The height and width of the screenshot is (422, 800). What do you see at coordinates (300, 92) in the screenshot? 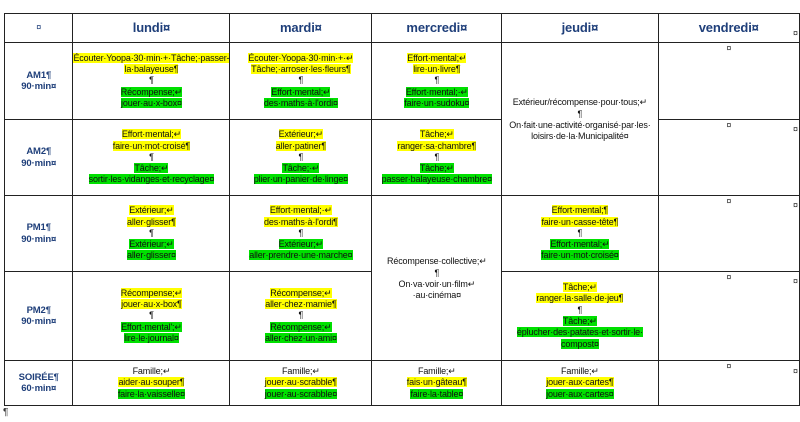
I see `cell-line: Effort·mental;↵` at bounding box center [300, 92].